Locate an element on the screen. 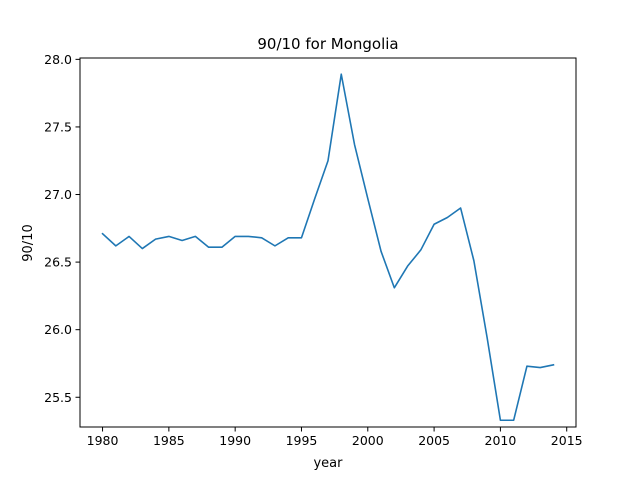 Image resolution: width=640 pixels, height=480 pixels. y-tick-label: 26.5 is located at coordinates (58, 262).